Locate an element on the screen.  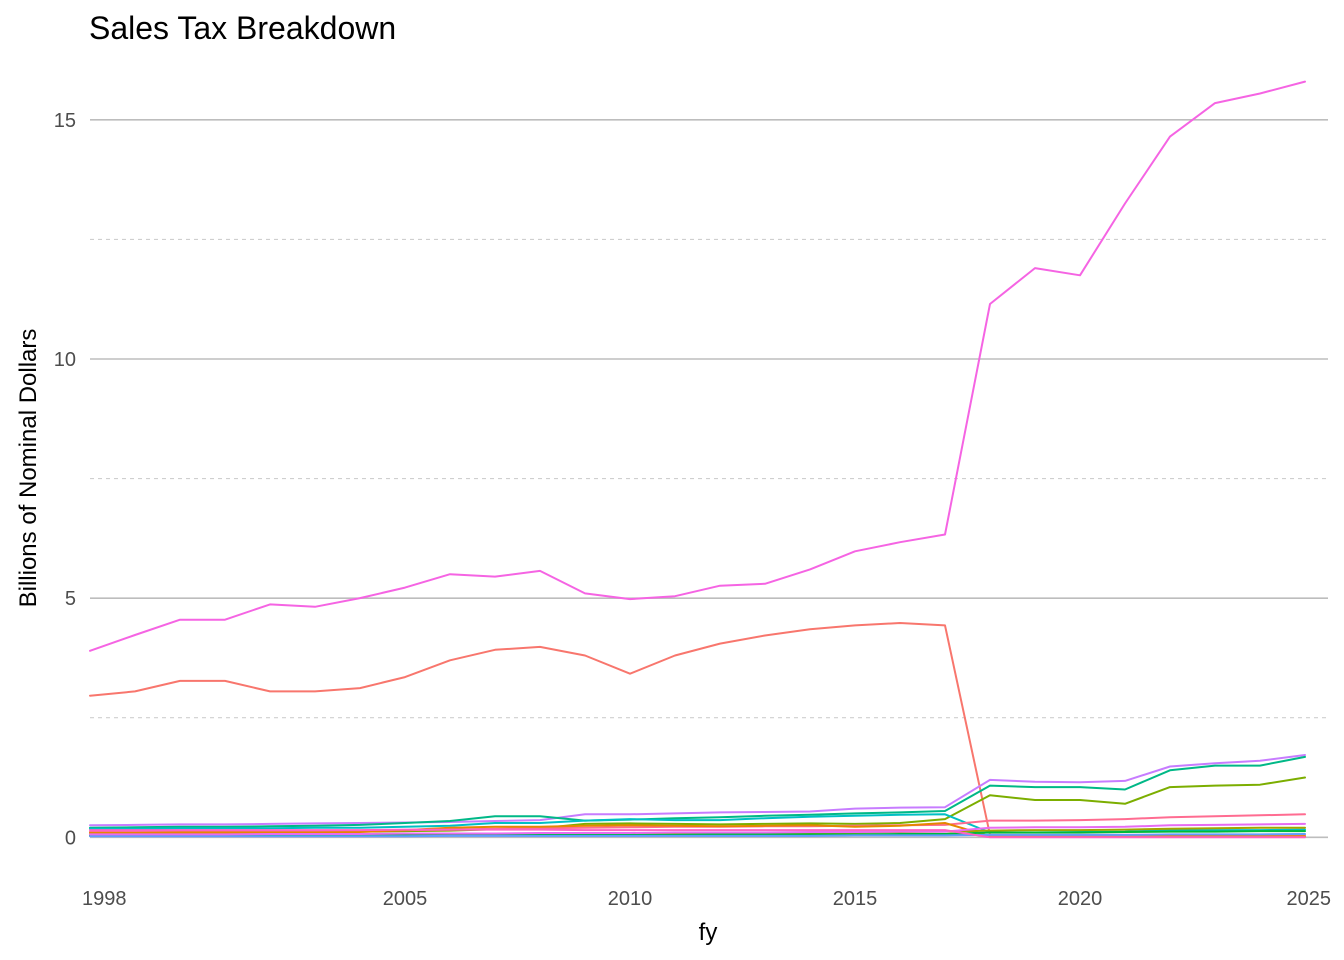
x-axis-title: fy is located at coordinates (708, 932).